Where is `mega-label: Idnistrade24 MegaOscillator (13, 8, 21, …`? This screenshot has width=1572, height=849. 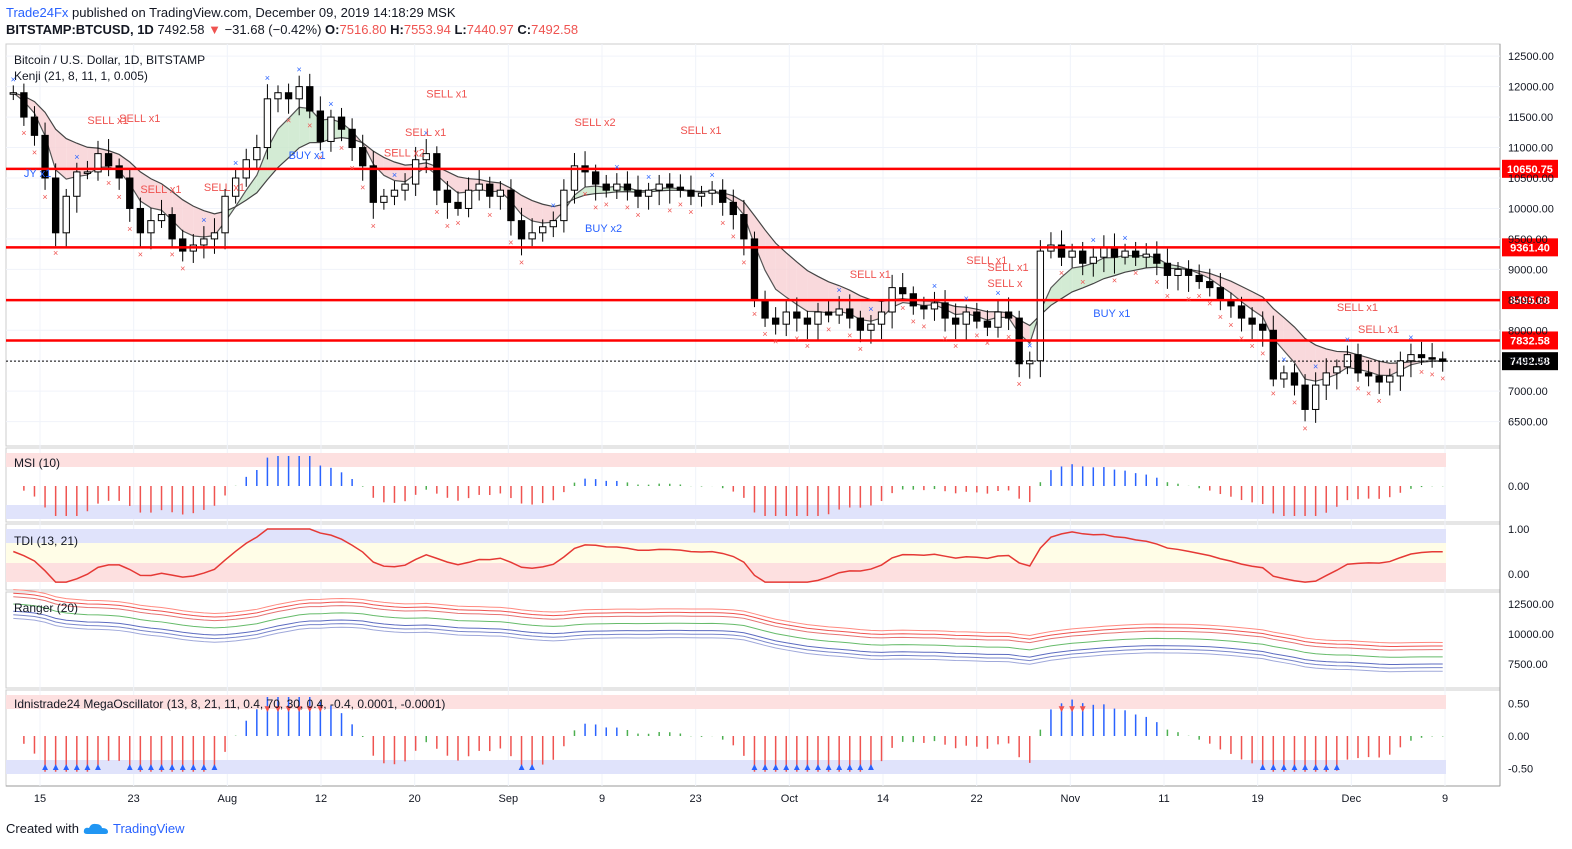 mega-label: Idnistrade24 MegaOscillator (13, 8, 21, … is located at coordinates (229, 704).